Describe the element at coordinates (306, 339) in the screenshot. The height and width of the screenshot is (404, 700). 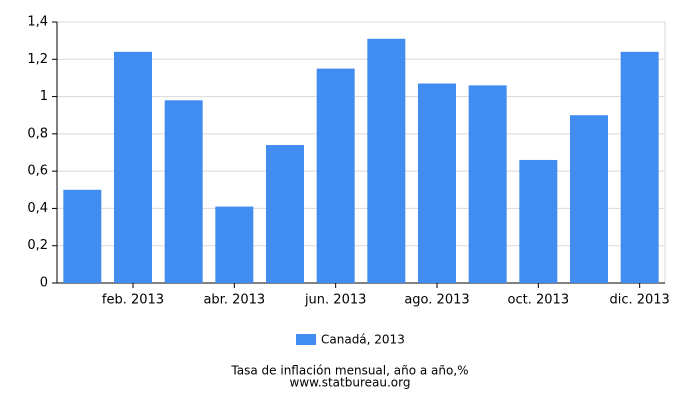
I see `legend-swatch` at that location.